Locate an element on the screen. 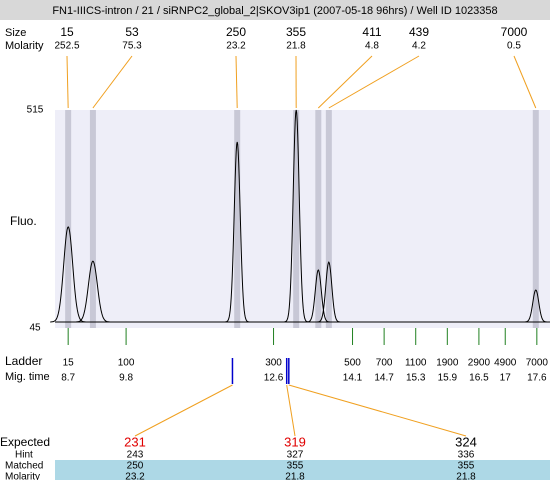 This screenshot has width=550, height=480. peak-molarity: 21.8 is located at coordinates (296, 46).